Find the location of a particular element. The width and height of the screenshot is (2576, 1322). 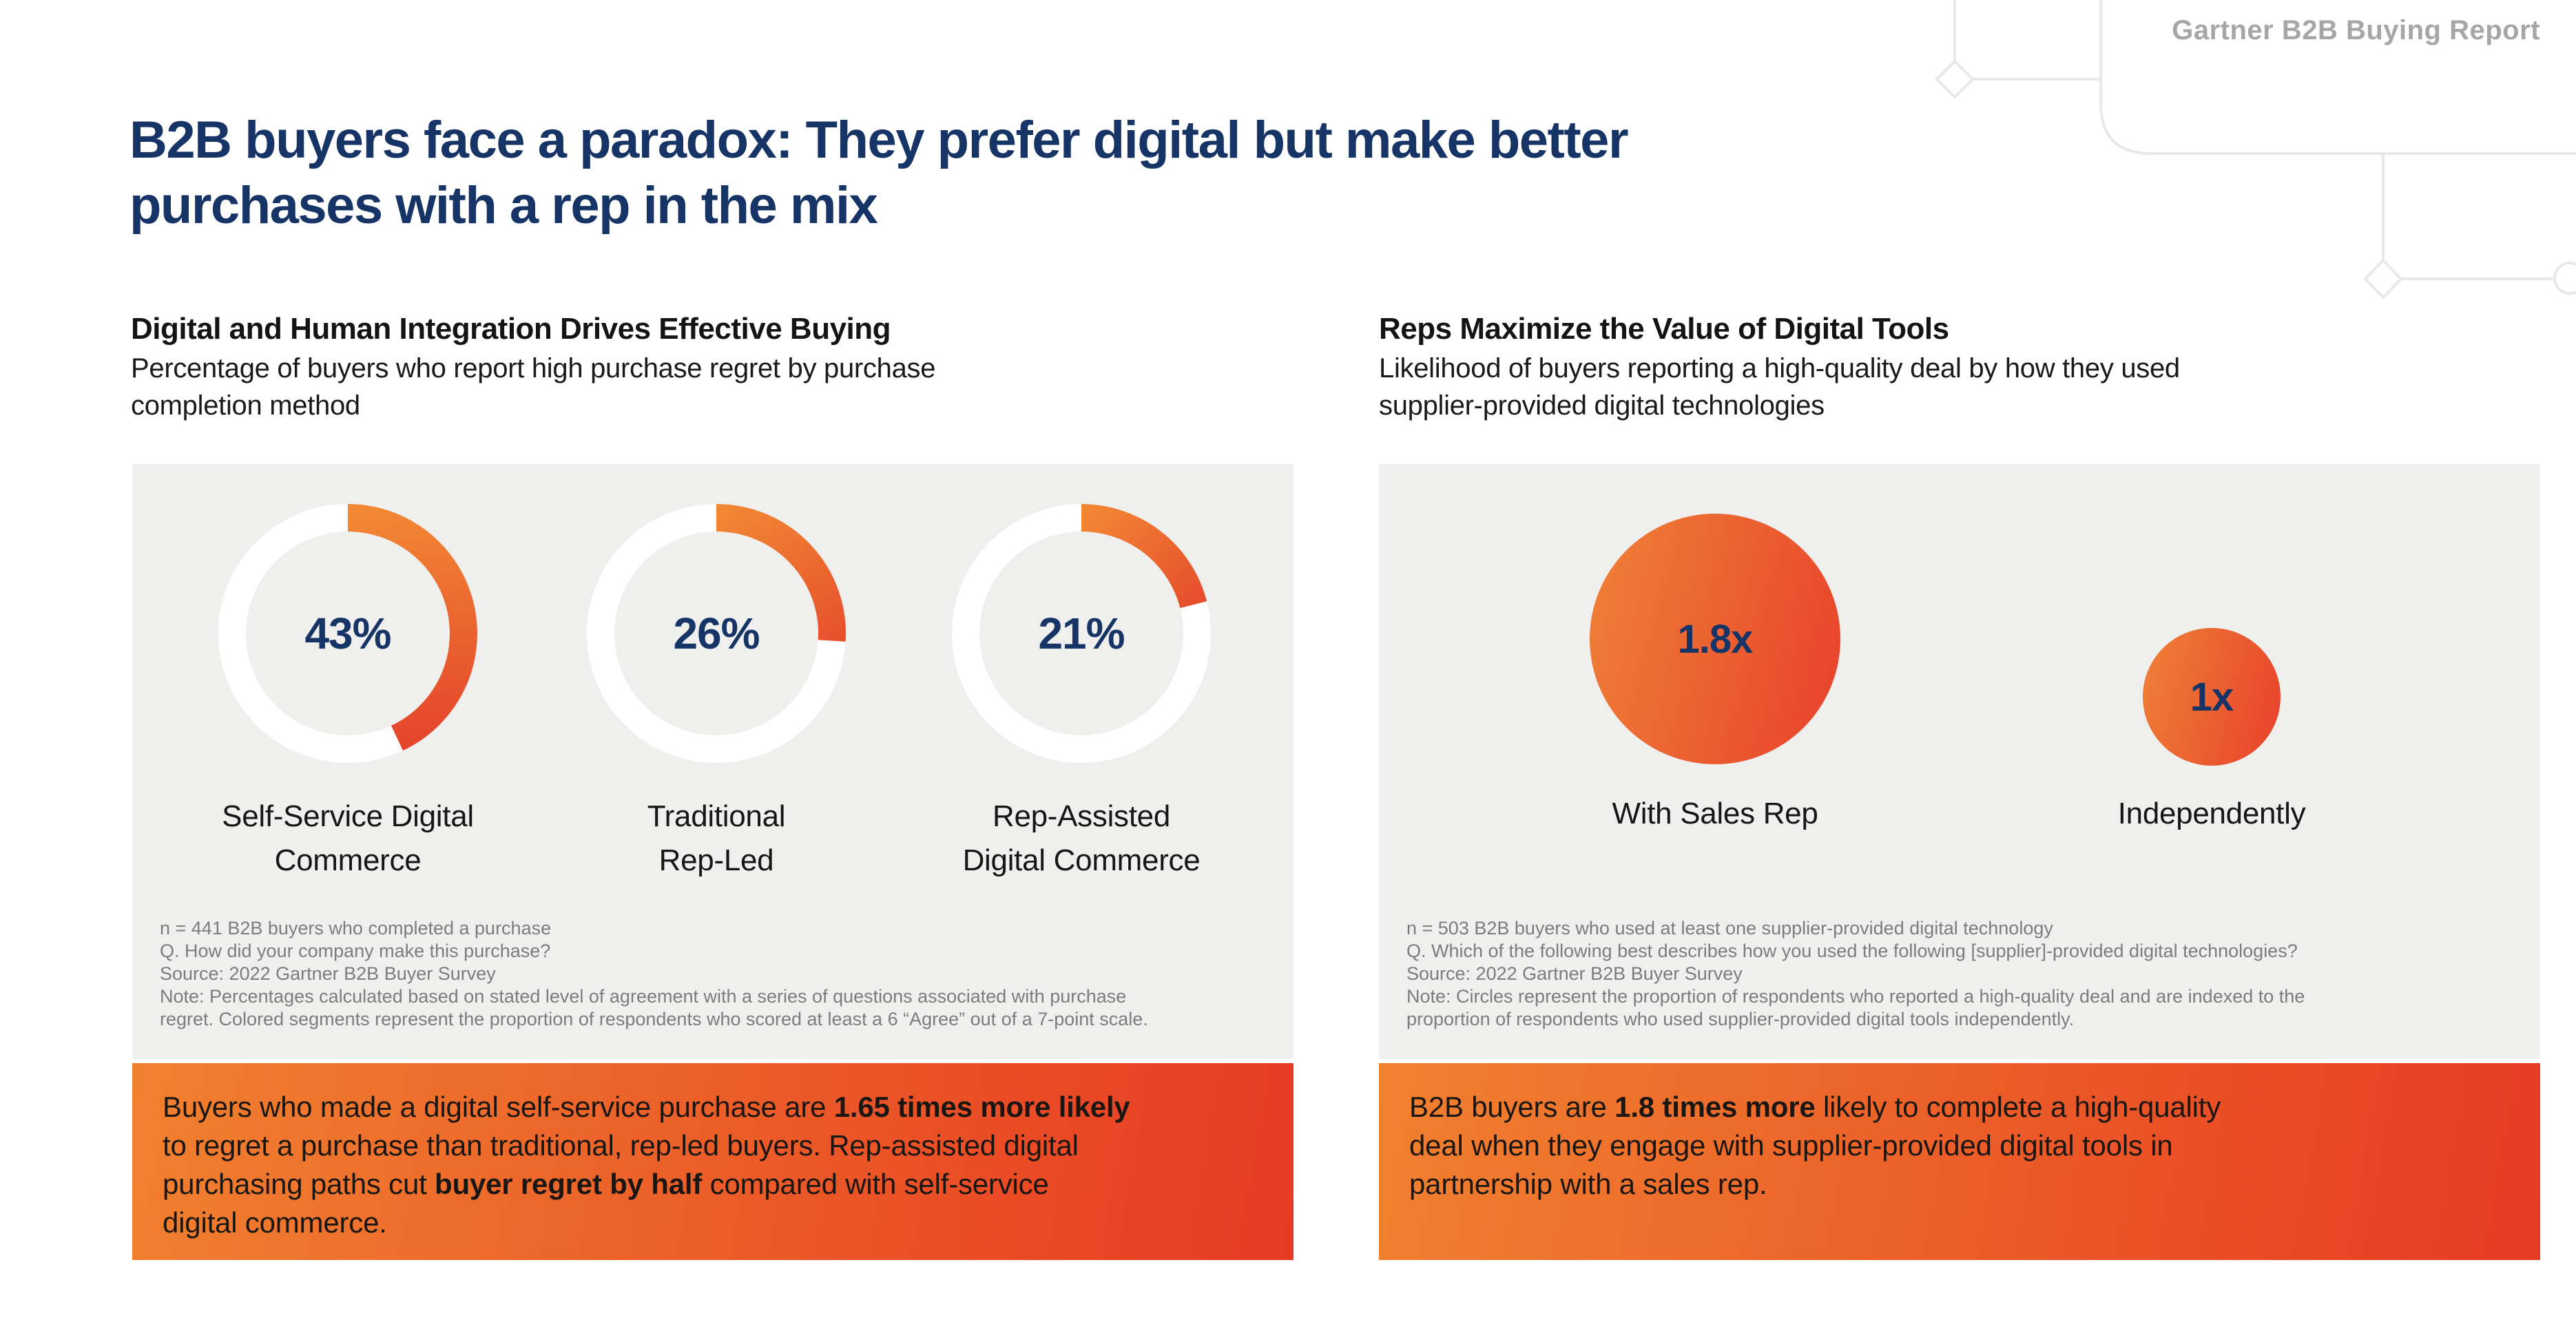

circle-node-icon is located at coordinates (2564, 278).